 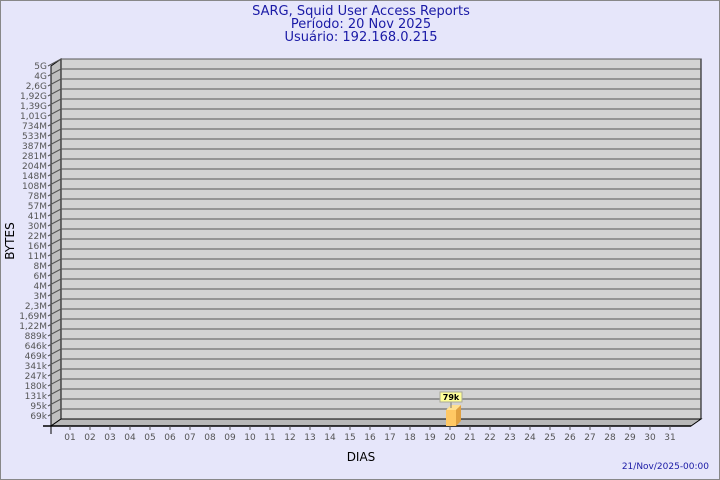 I want to click on y-tick-label: 1,22M, so click(x=33, y=327).